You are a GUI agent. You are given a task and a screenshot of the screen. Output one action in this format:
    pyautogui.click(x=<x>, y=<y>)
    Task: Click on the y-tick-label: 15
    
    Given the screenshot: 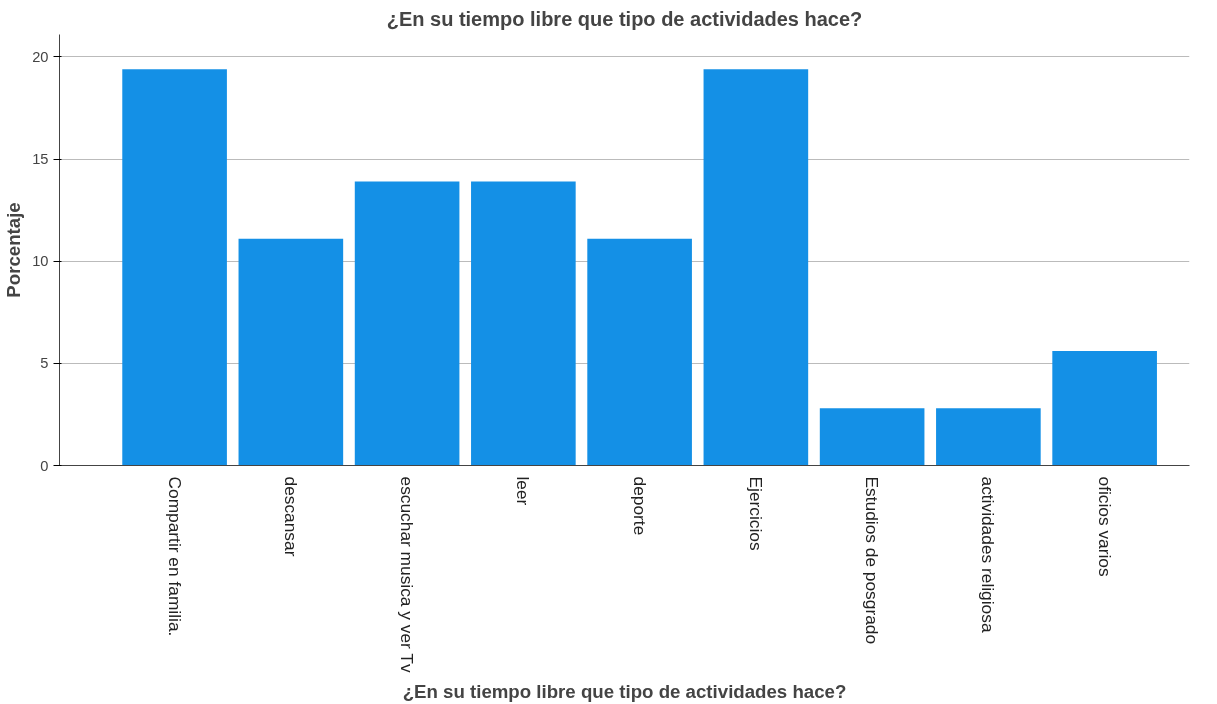 What is the action you would take?
    pyautogui.click(x=40, y=159)
    